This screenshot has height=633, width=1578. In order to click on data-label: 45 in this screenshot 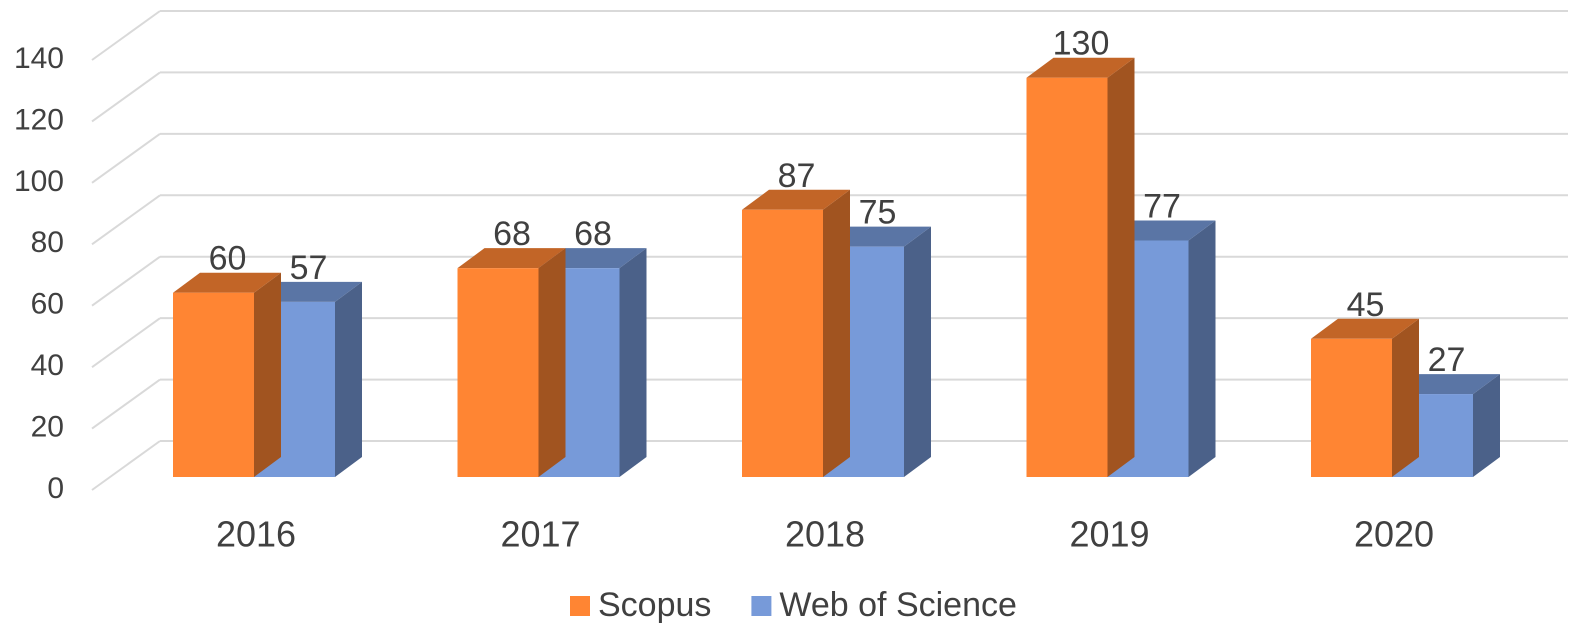, I will do `click(1366, 305)`.